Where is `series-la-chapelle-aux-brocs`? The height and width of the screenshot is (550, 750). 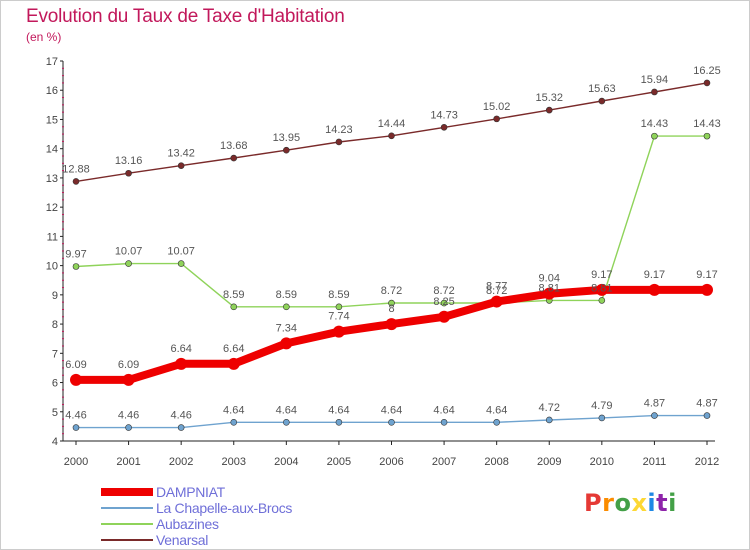
series-la-chapelle-aux-brocs is located at coordinates (391, 421).